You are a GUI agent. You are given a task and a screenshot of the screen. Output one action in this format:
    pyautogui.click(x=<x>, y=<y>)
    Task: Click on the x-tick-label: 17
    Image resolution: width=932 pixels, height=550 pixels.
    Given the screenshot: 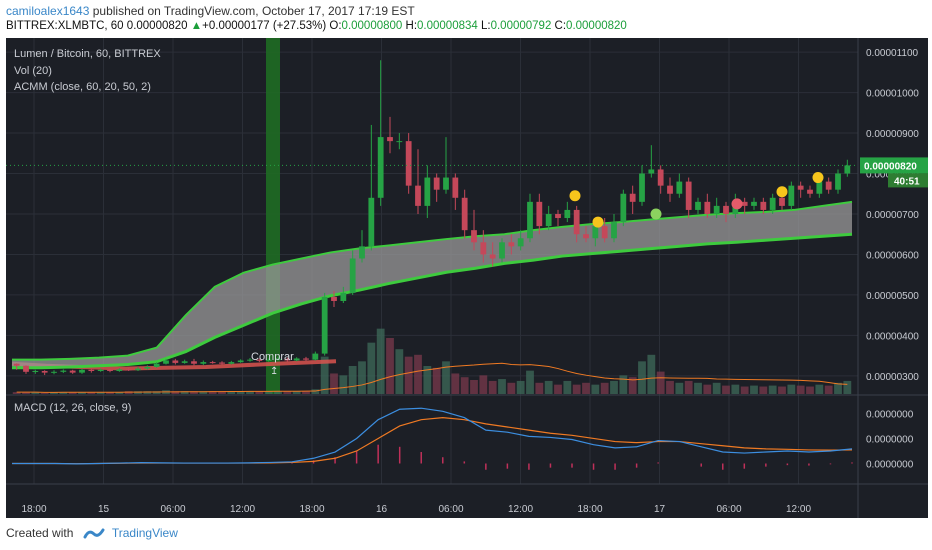 What is the action you would take?
    pyautogui.click(x=660, y=509)
    